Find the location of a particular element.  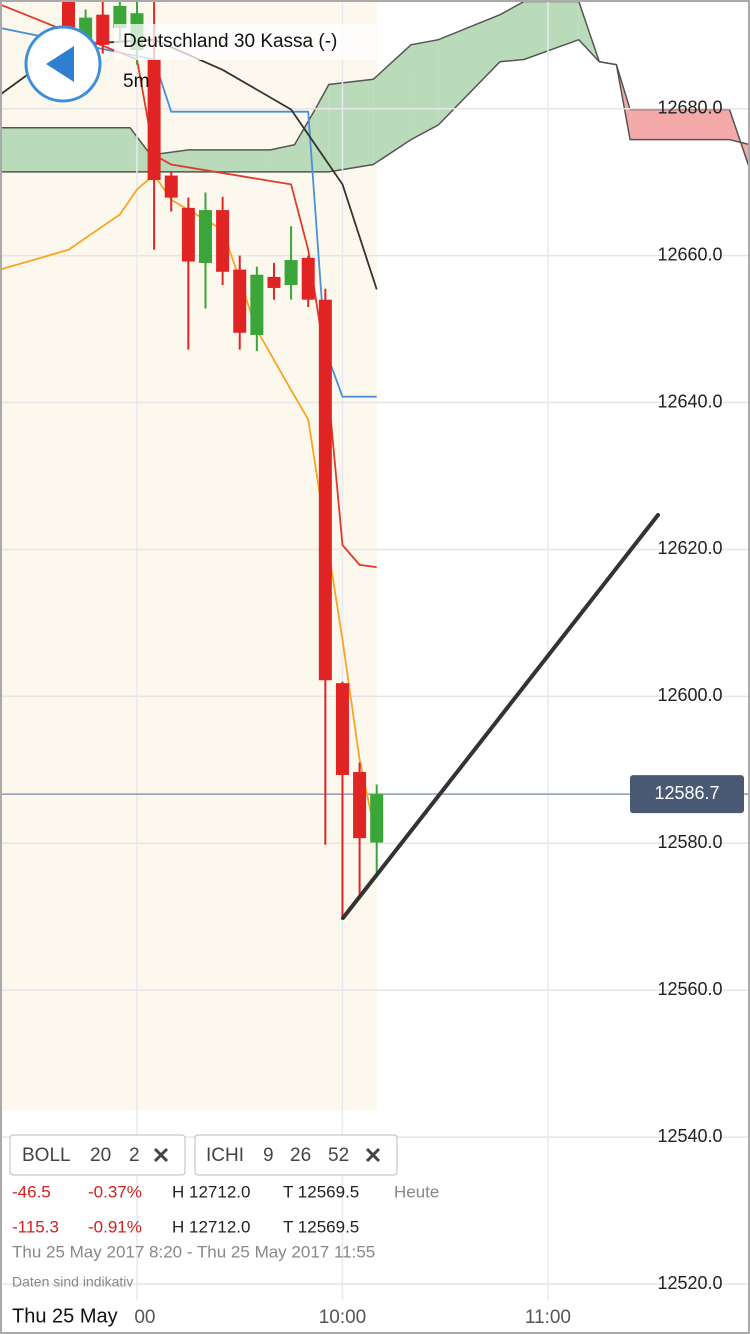

y-tick-label: 12580.0 is located at coordinates (689, 842).